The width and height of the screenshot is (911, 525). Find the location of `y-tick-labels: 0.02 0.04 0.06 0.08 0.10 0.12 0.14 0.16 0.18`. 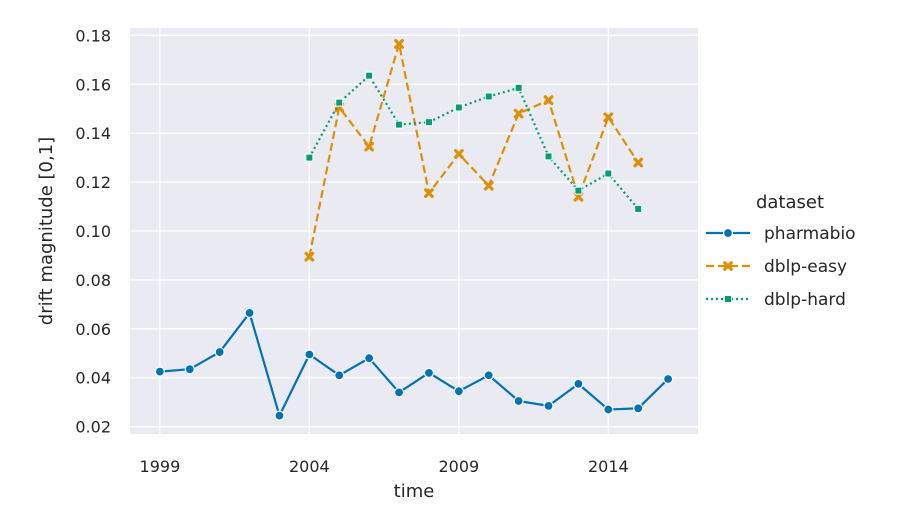

y-tick-labels: 0.02 0.04 0.06 0.08 0.10 0.12 0.14 0.16 0.18 is located at coordinates (93, 231).